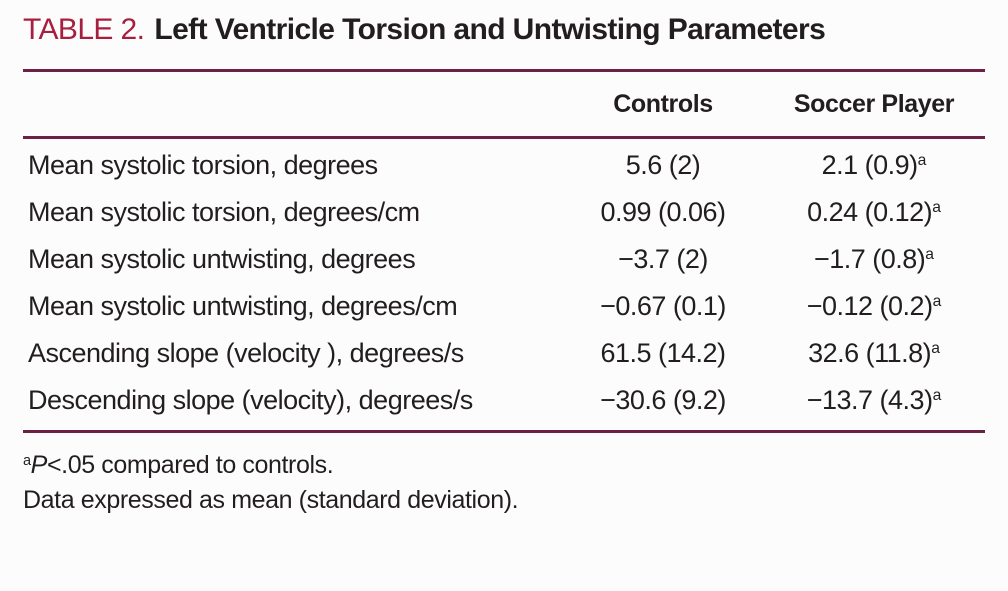 This screenshot has height=591, width=1008. Describe the element at coordinates (870, 353) in the screenshot. I see `value-text: 32.6 (11.8)` at that location.